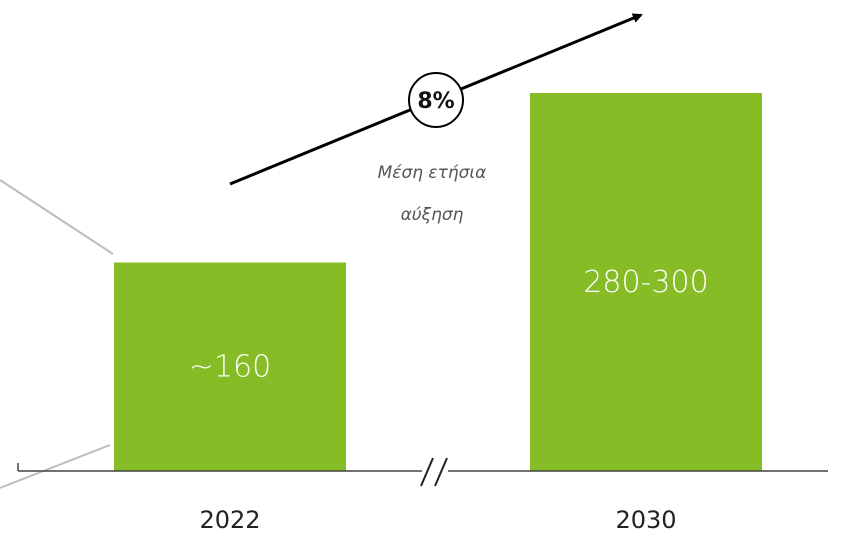 Image resolution: width=846 pixels, height=535 pixels. Describe the element at coordinates (55, 466) in the screenshot. I see `connector-line-bottom` at that location.